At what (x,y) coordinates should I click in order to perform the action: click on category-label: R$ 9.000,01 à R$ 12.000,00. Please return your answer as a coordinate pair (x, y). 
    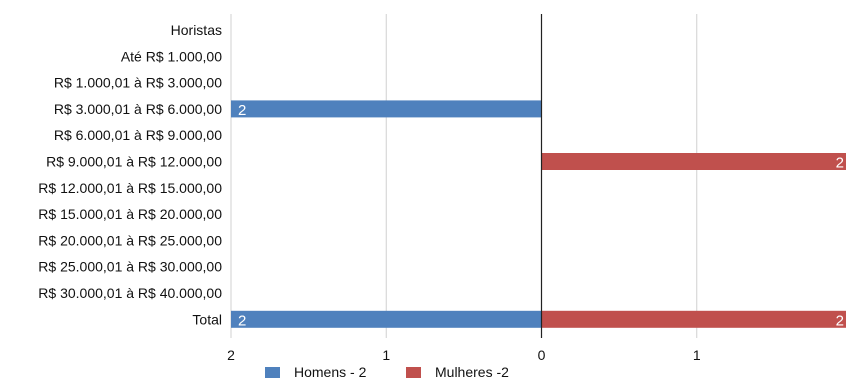
    Looking at the image, I should click on (134, 162).